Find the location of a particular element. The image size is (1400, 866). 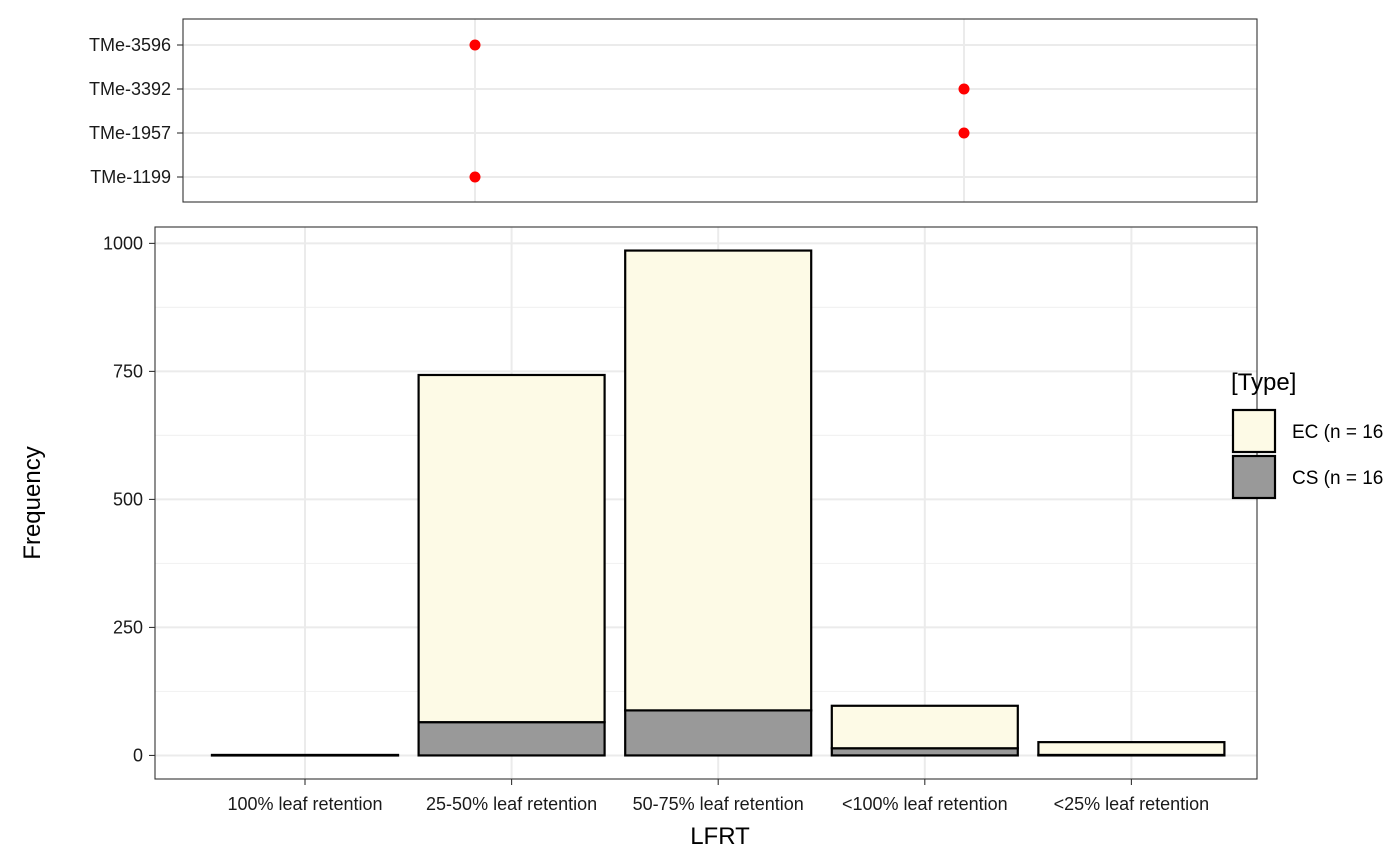

dot-y-tick-label: TMe-3596 is located at coordinates (130, 45).